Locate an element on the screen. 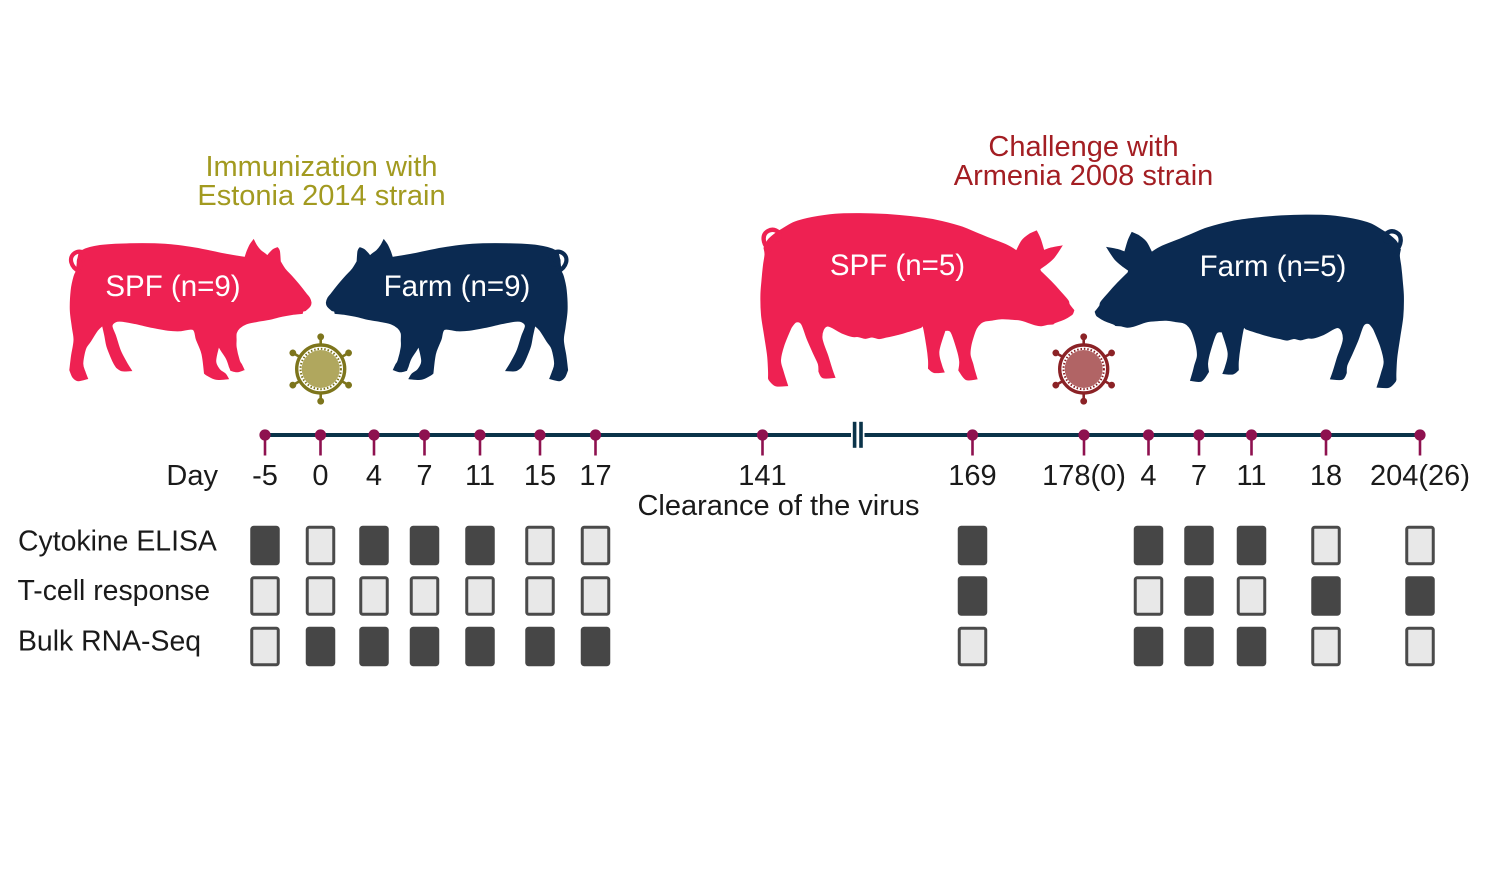 Image resolution: width=1500 pixels, height=887 pixels. svg-text: 15 is located at coordinates (540, 476).